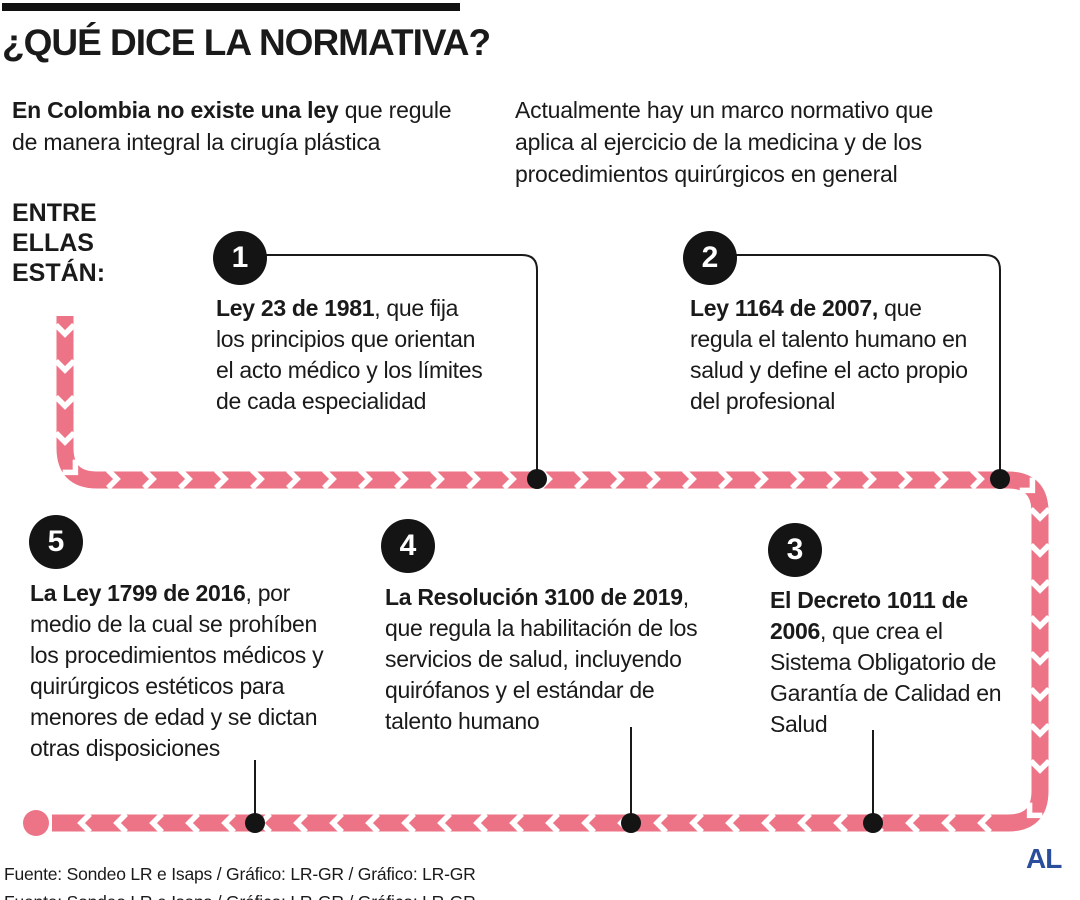 Image resolution: width=1080 pixels, height=900 pixels. I want to click on marker-5-number: 5, so click(56, 541).